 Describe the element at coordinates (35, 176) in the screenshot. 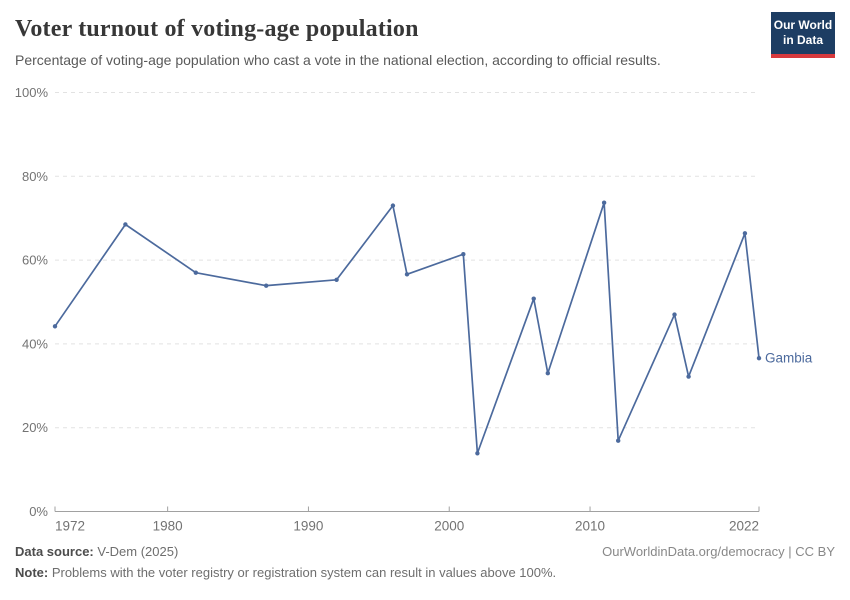

I see `y-tick-label: 80%` at that location.